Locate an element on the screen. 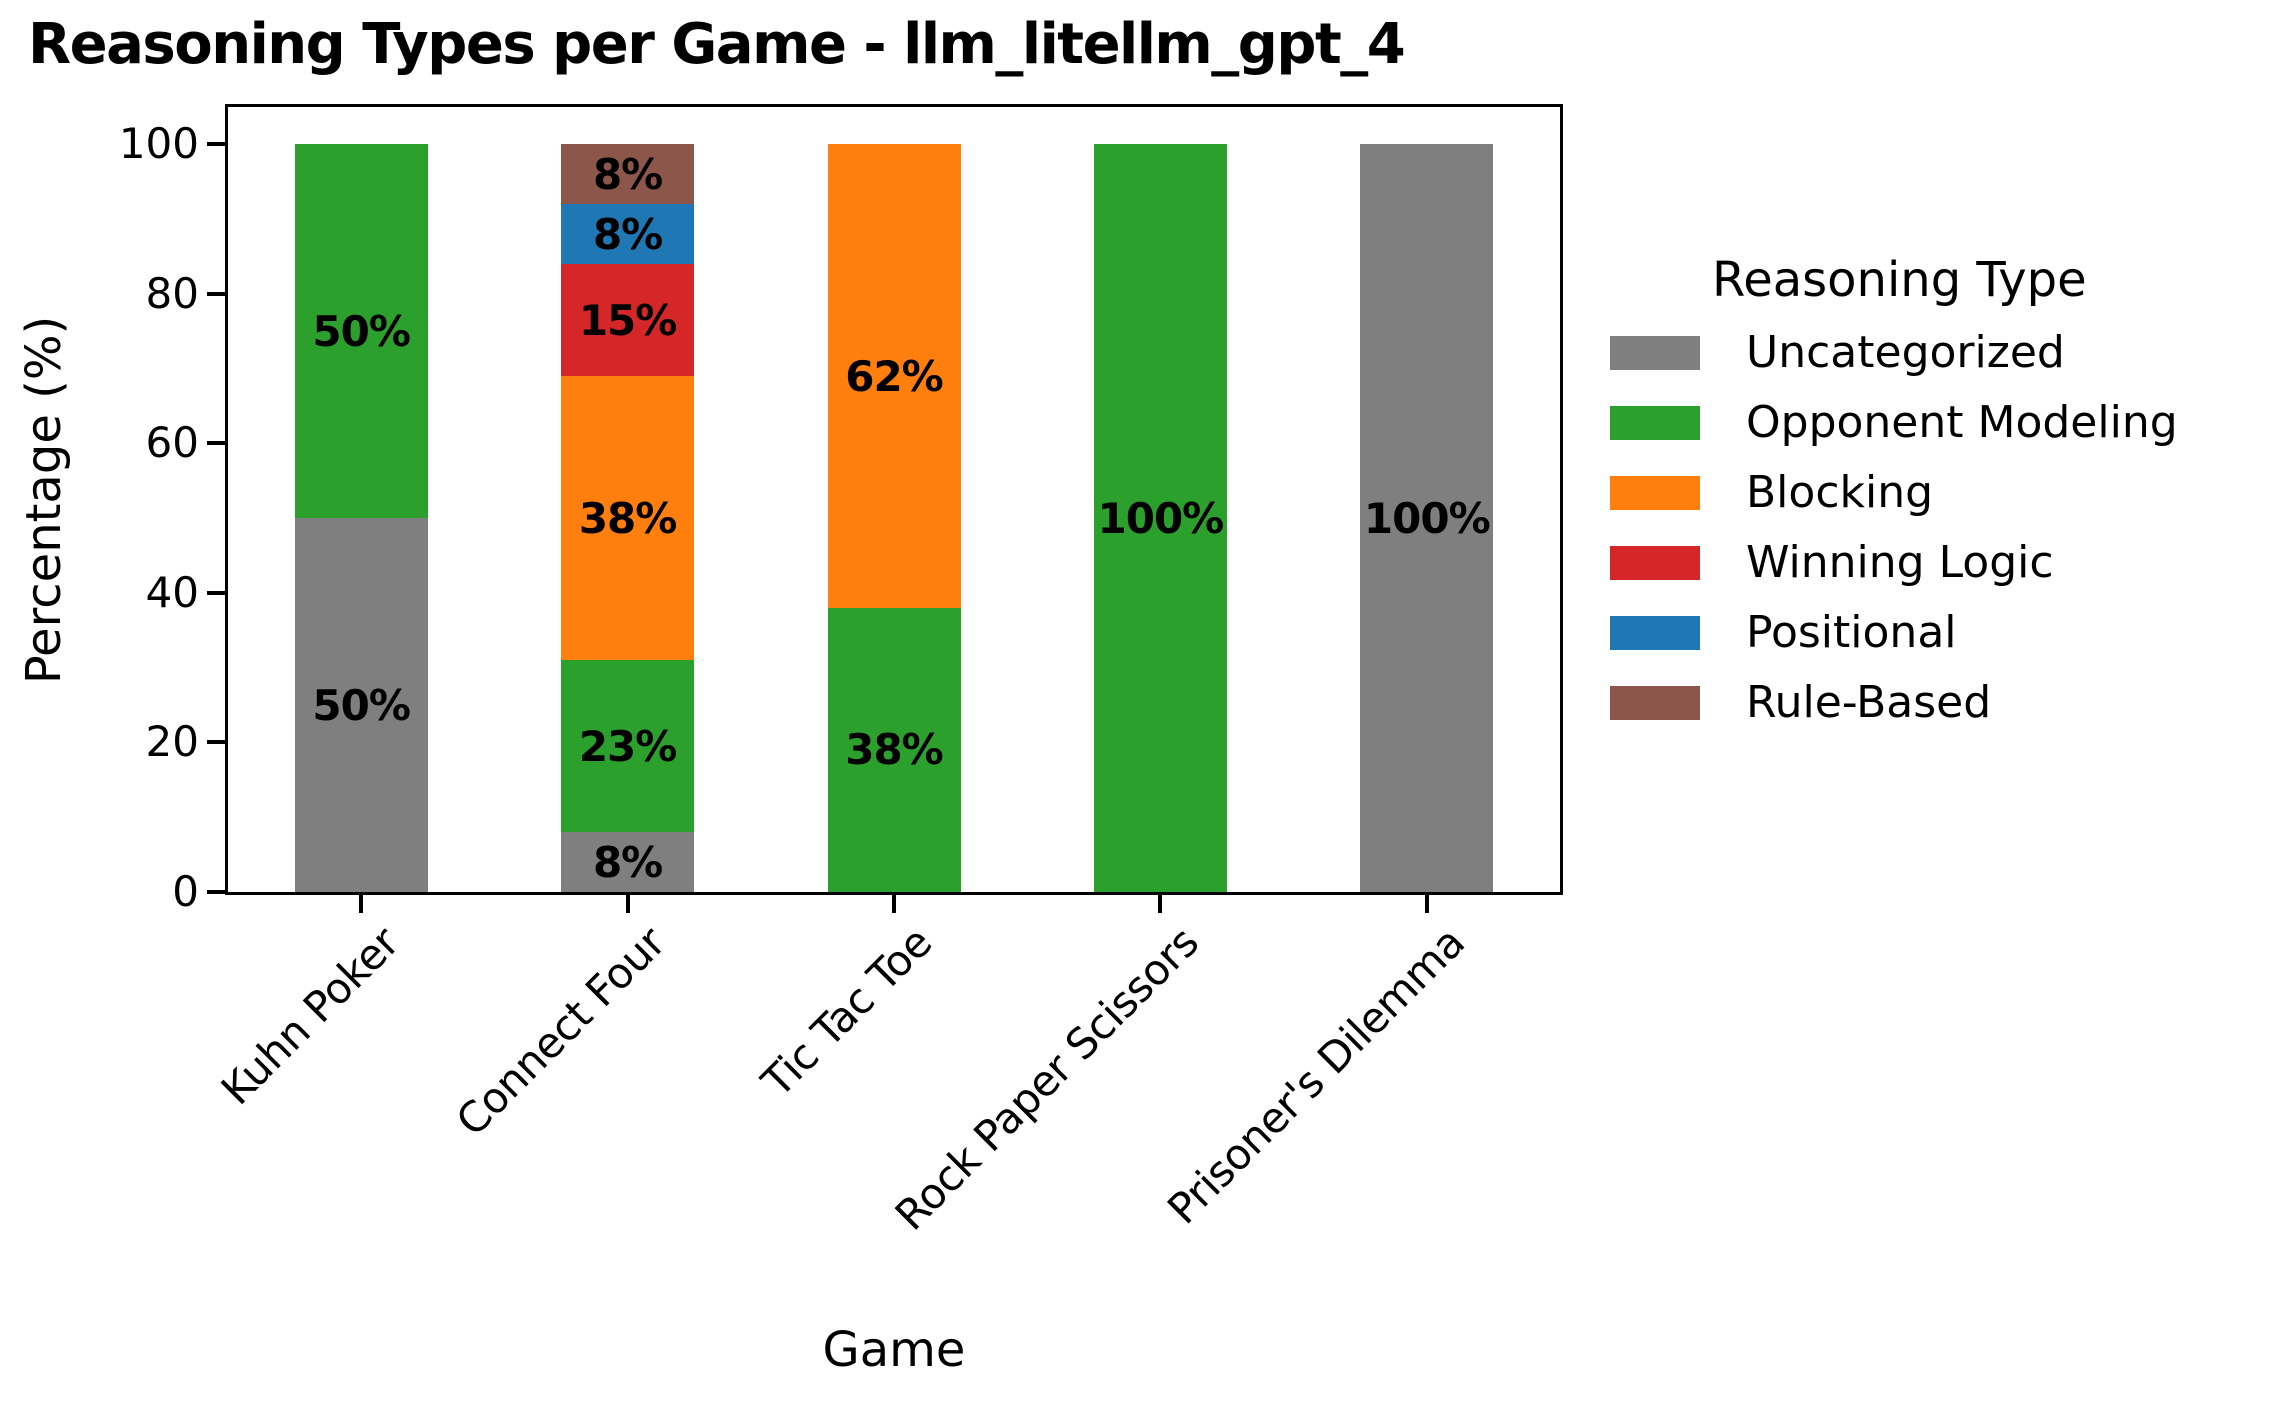 The width and height of the screenshot is (2286, 1409). x-tick-label-tic-tac-toe: Tic Tac Toe is located at coordinates (847, 1012).